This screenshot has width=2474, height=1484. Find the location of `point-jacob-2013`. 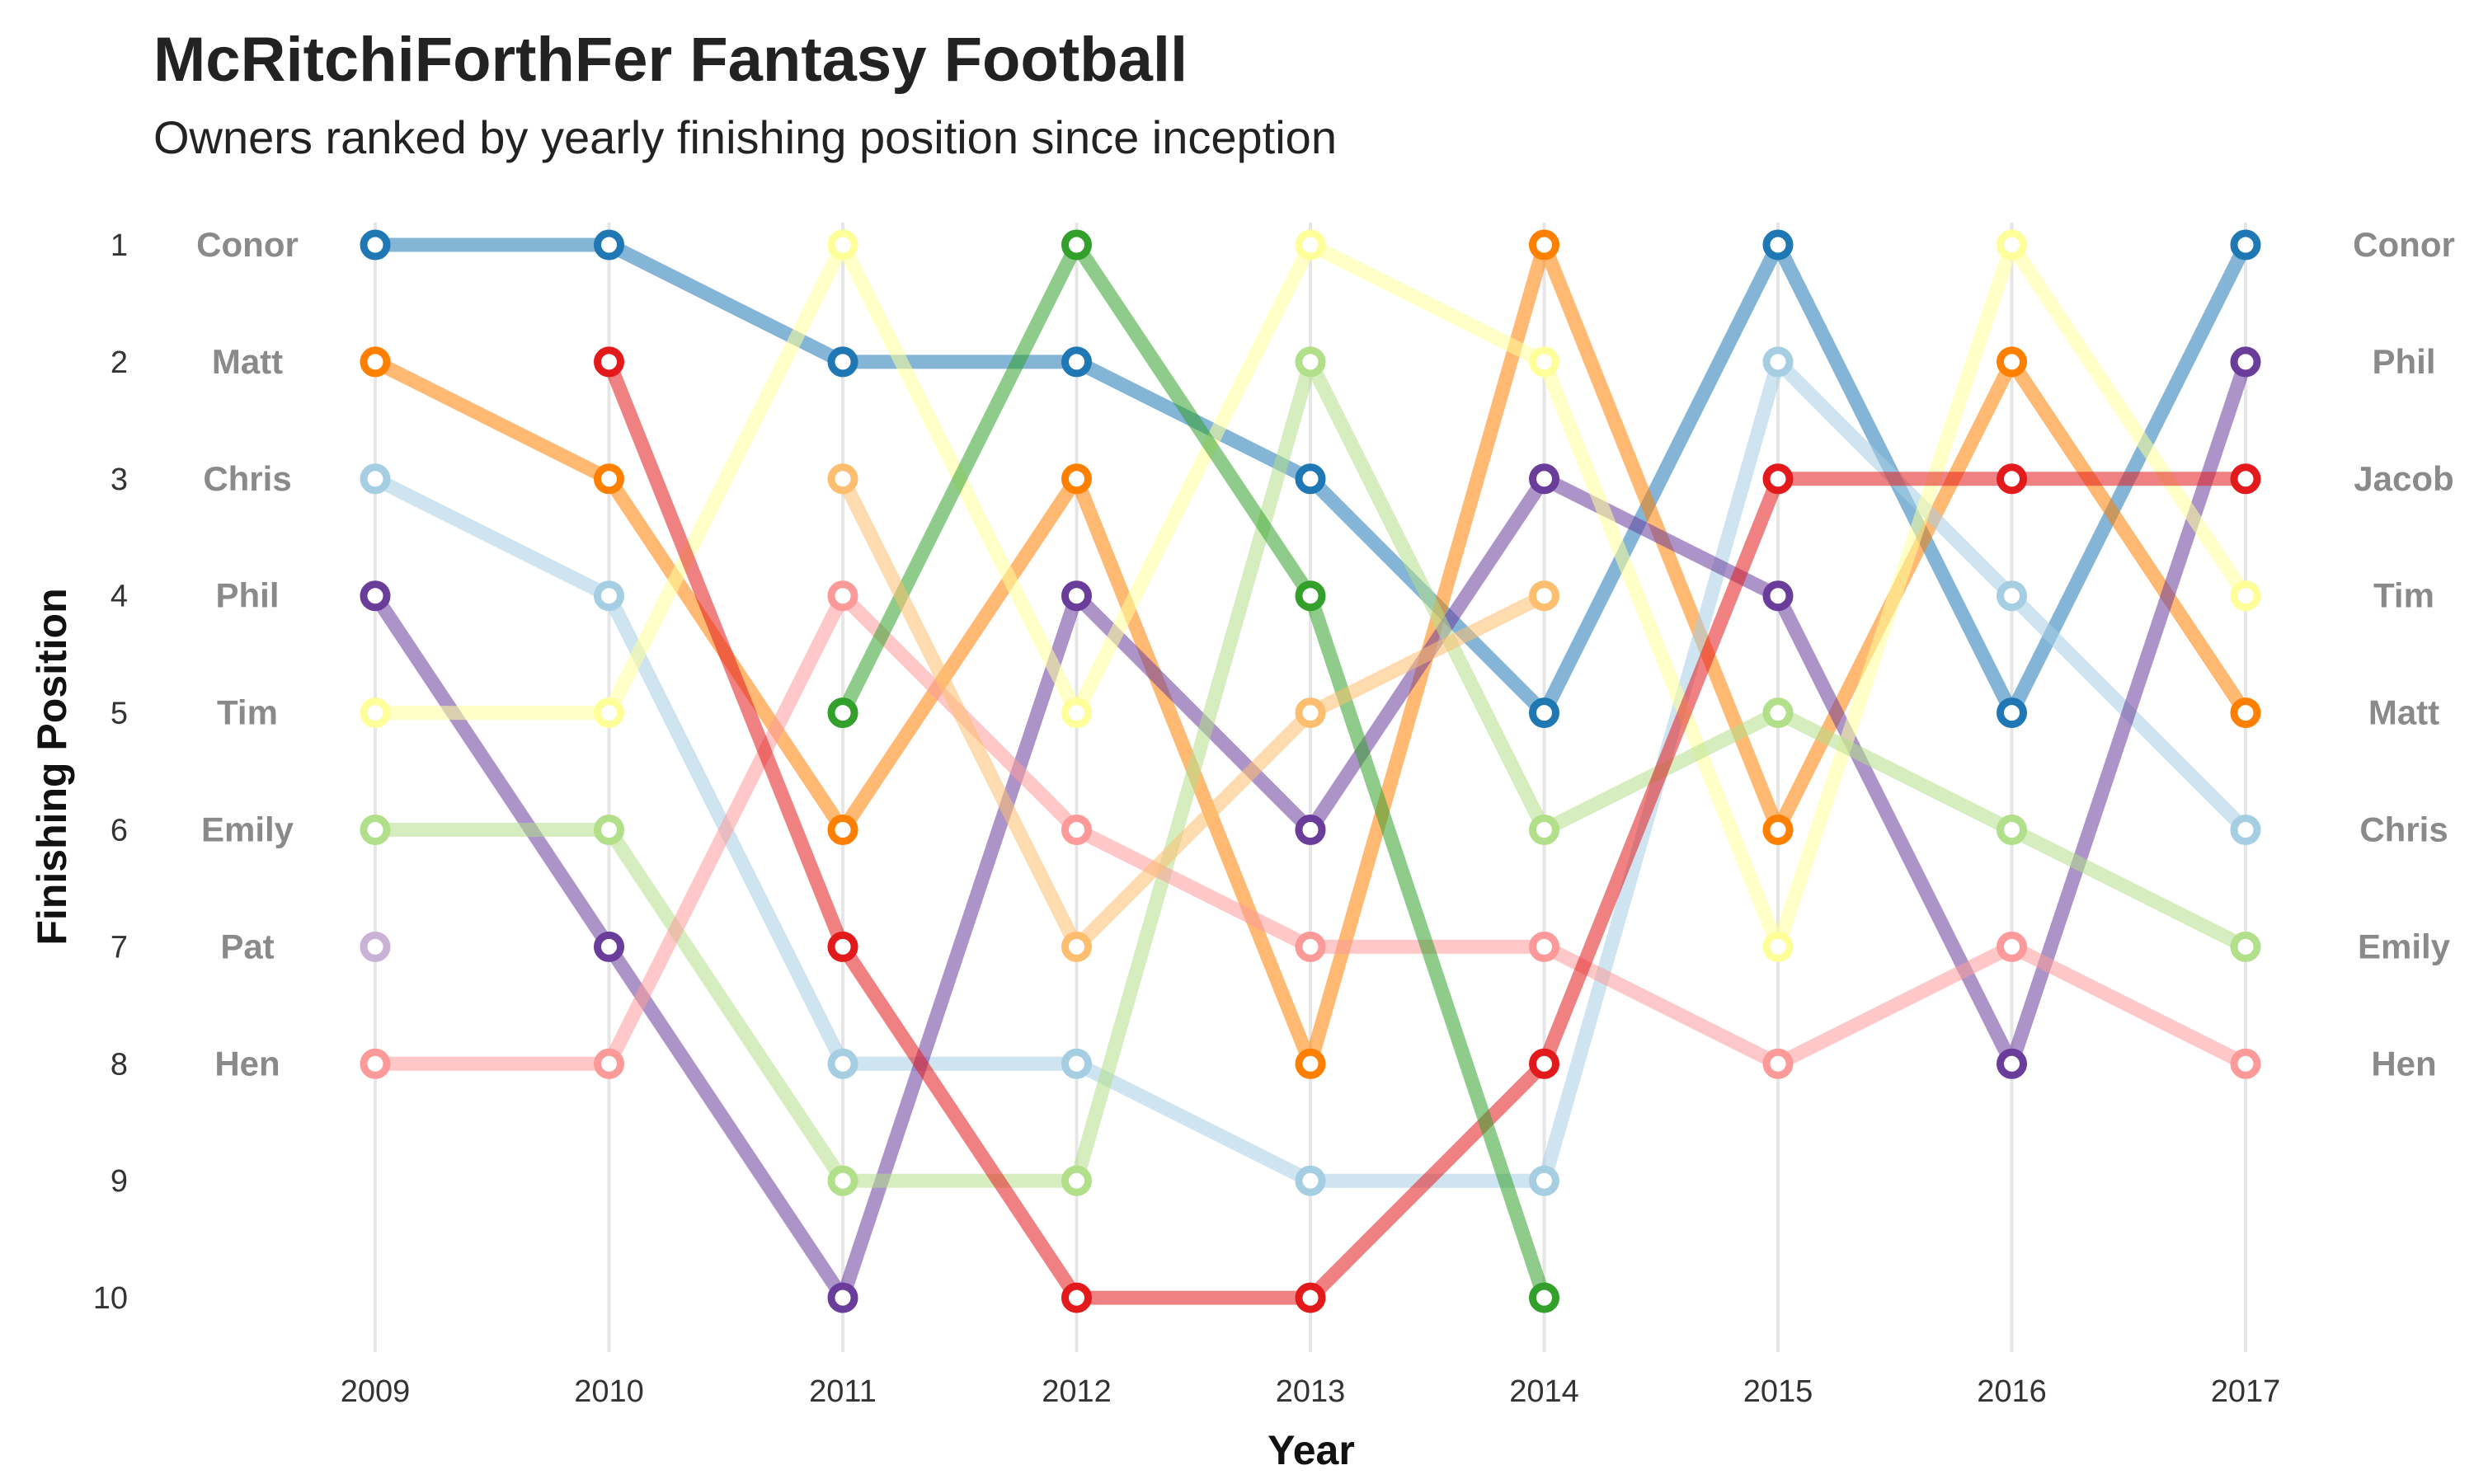

point-jacob-2013 is located at coordinates (1310, 1297).